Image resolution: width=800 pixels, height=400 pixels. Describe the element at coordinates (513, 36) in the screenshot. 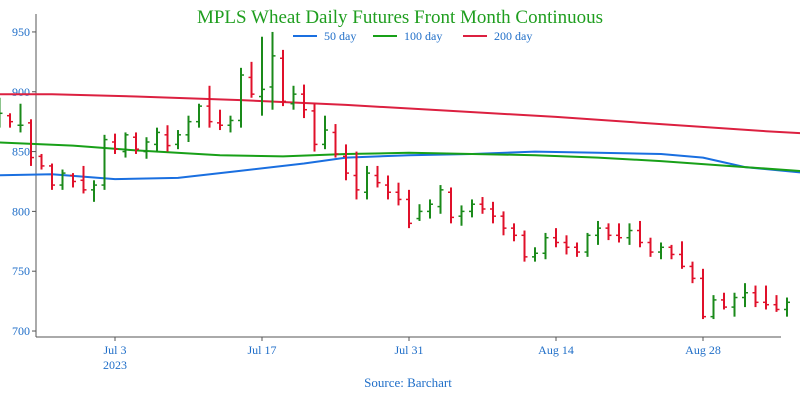

I see `legend-label: 200 day` at that location.